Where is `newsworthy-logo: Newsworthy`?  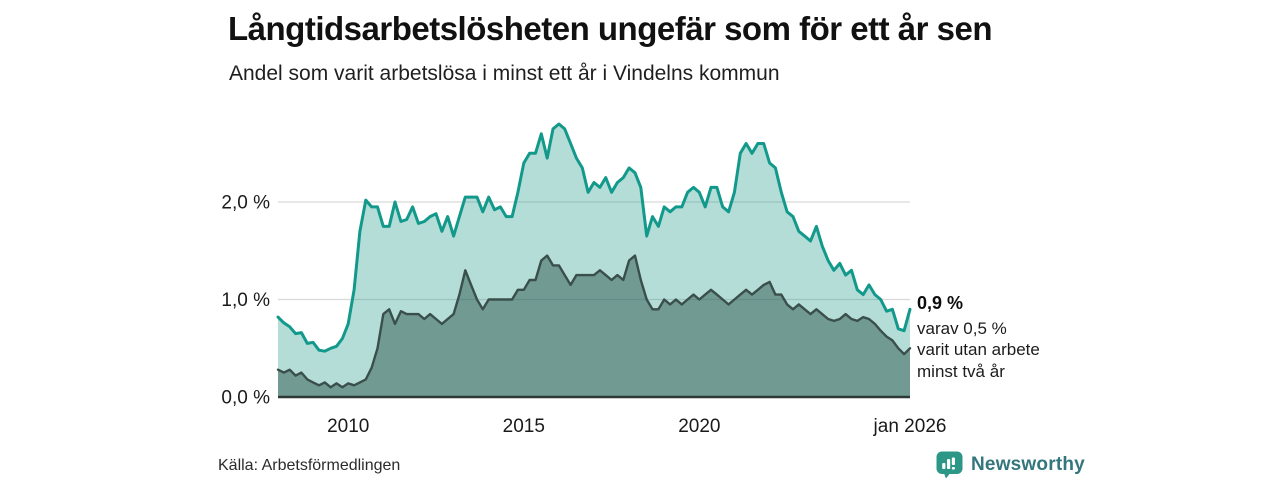 newsworthy-logo: Newsworthy is located at coordinates (1010, 465).